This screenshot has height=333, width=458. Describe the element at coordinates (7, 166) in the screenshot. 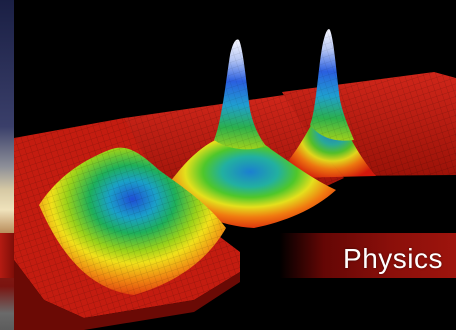

I see `adjacent-image-strip` at that location.